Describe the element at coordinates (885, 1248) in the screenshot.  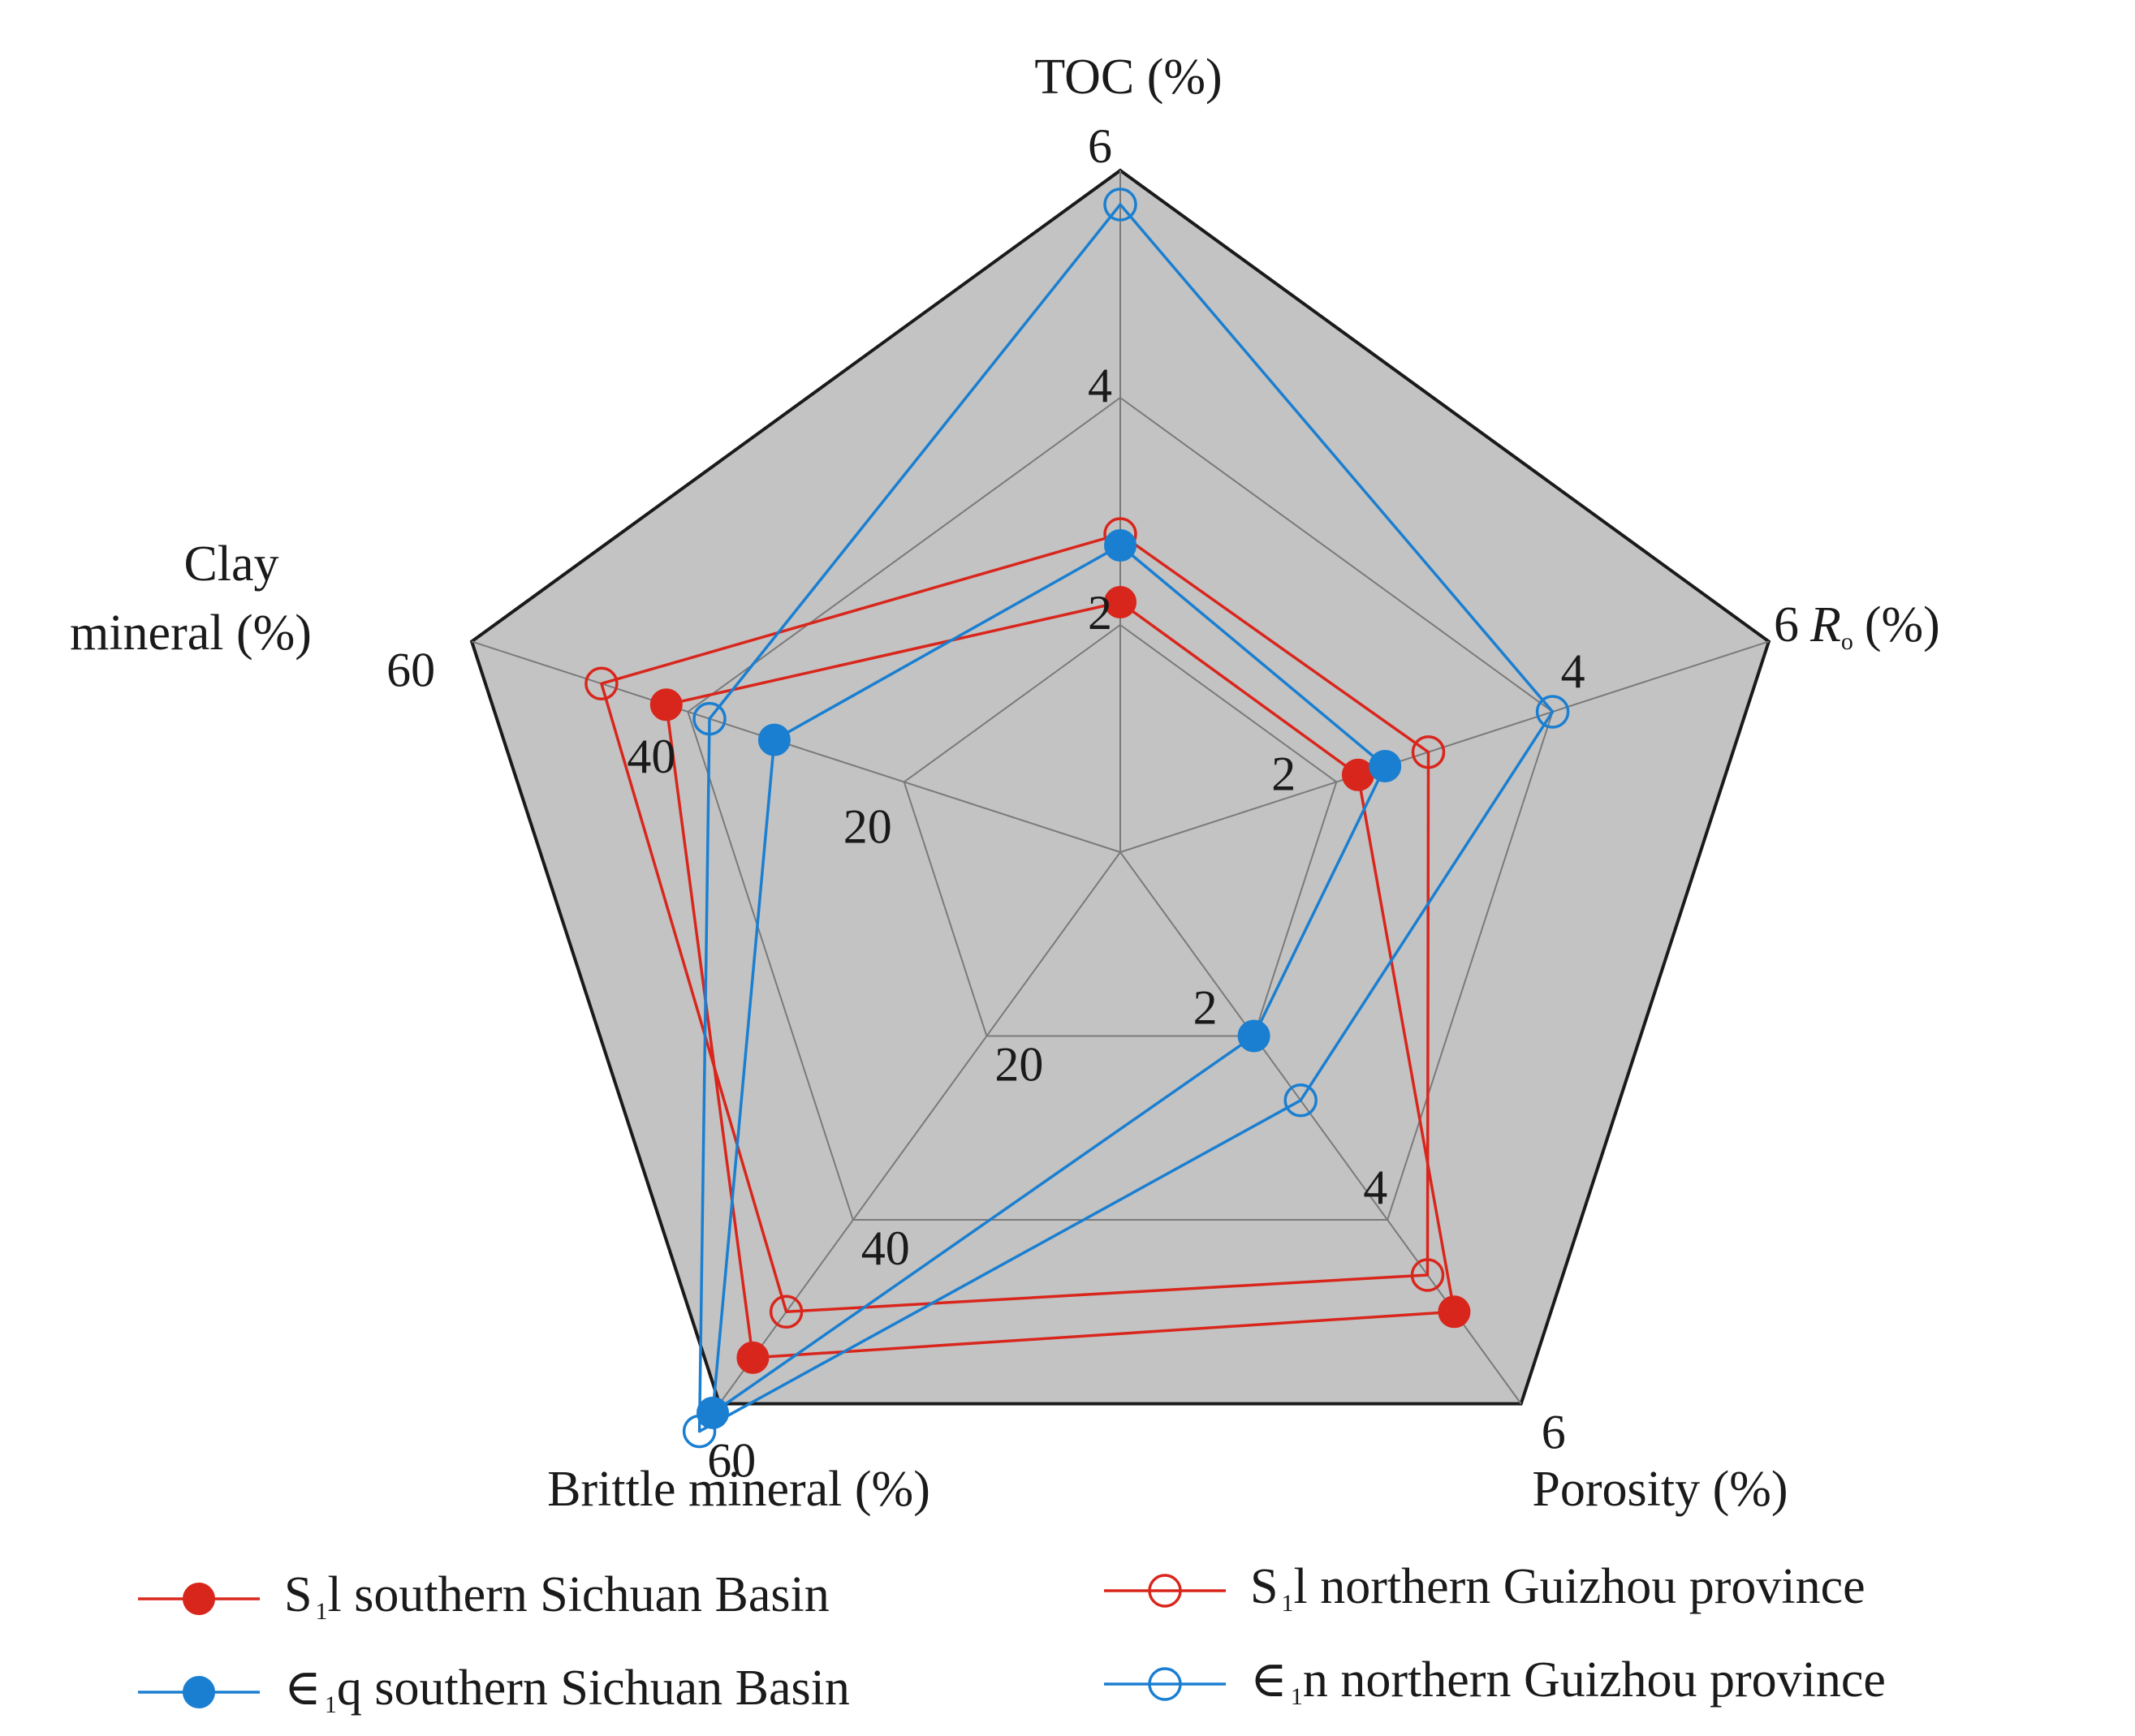
I see `tick-label-brittle-40: 40` at that location.